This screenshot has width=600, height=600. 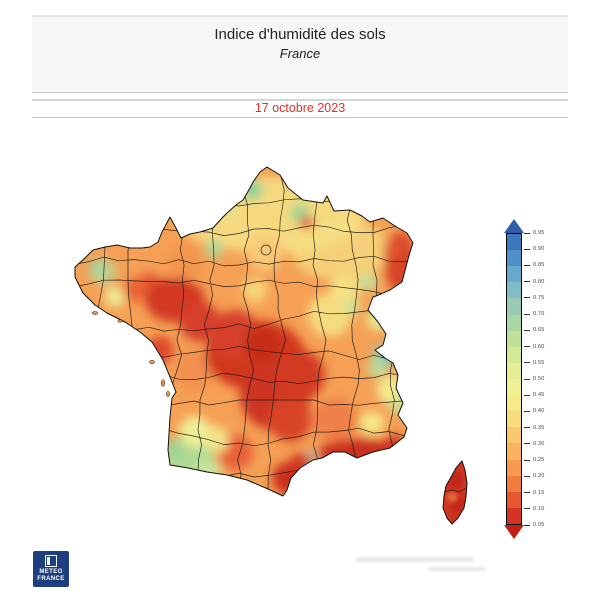 What do you see at coordinates (534, 476) in the screenshot?
I see `legend-tick: 0.20` at bounding box center [534, 476].